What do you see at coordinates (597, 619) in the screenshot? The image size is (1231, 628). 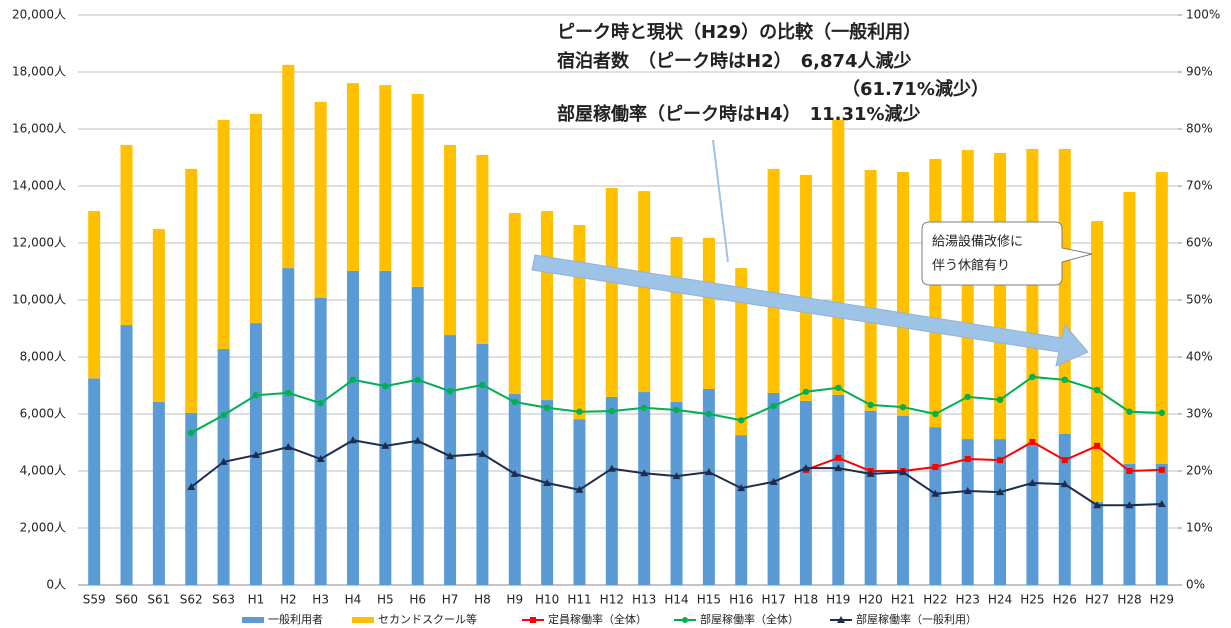 I see `legend-label: 定員稼働率（全体）` at bounding box center [597, 619].